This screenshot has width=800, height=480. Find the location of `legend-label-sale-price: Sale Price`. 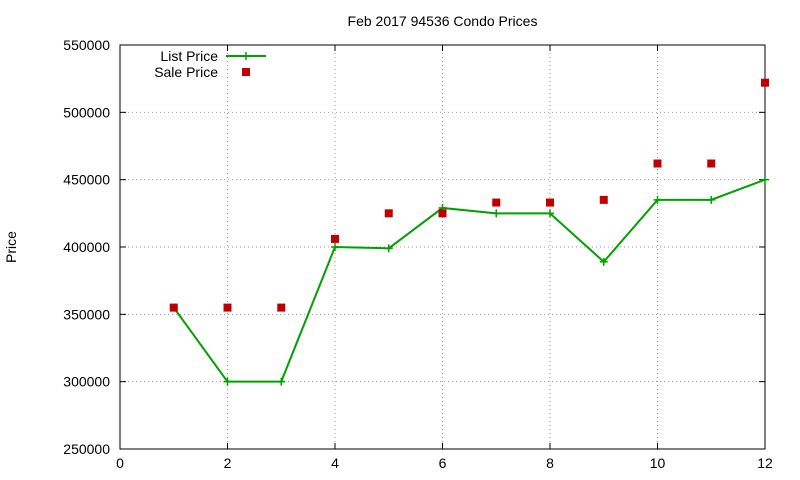

legend-label-sale-price: Sale Price is located at coordinates (186, 72).